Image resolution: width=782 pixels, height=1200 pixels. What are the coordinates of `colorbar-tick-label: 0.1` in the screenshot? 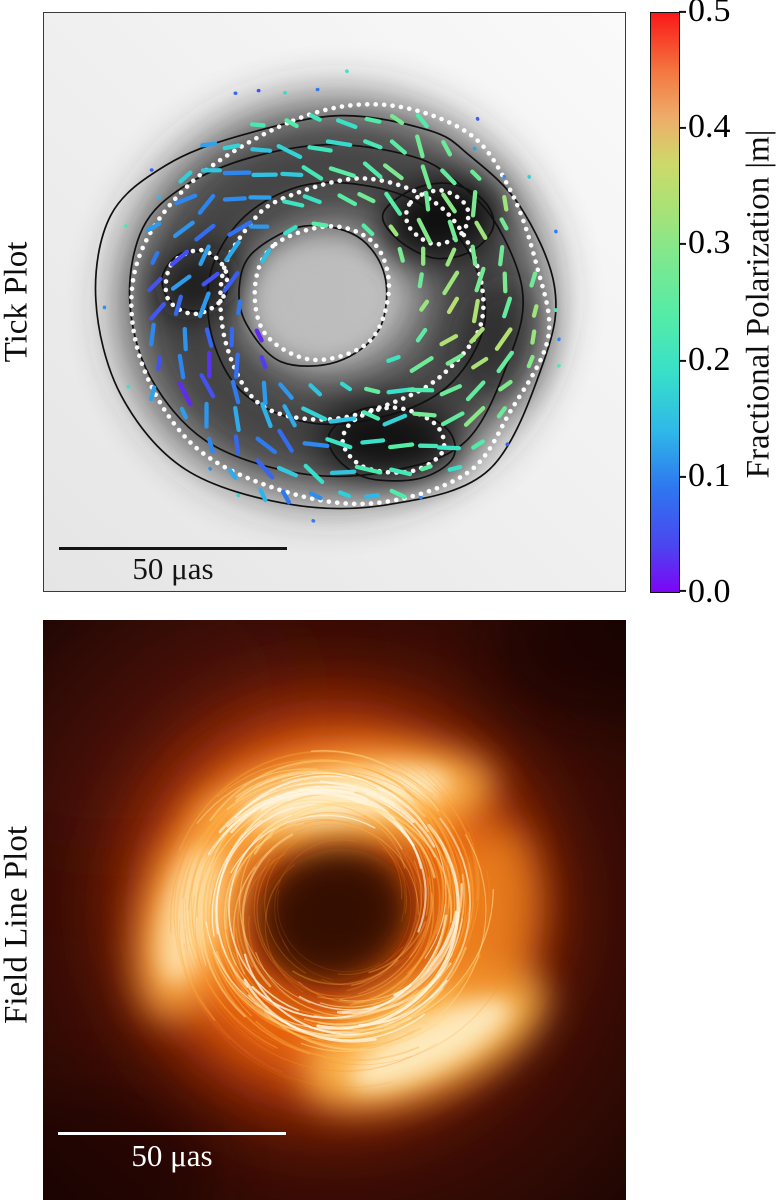 It's located at (709, 476).